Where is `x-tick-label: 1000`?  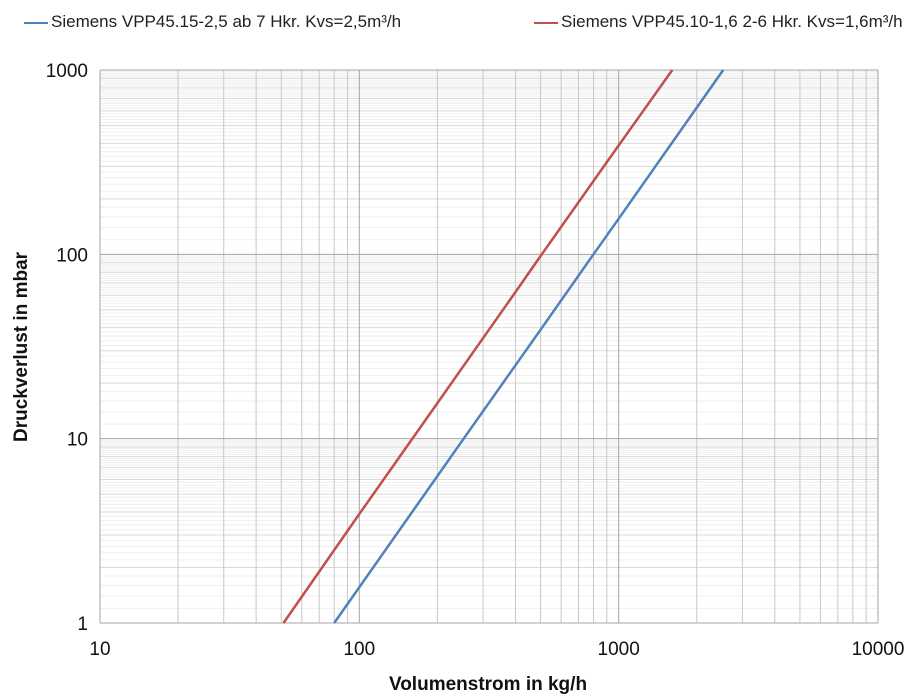 x-tick-label: 1000 is located at coordinates (619, 649).